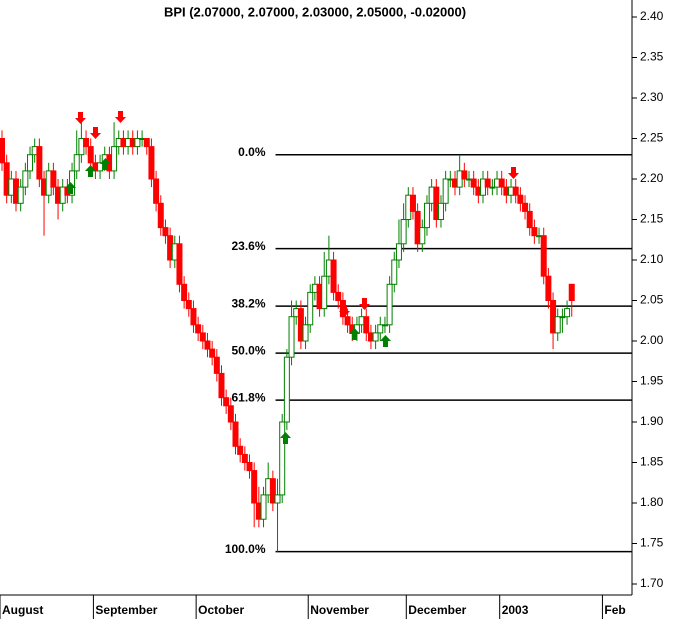  What do you see at coordinates (245, 549) in the screenshot?
I see `fib-label: 100.0%` at bounding box center [245, 549].